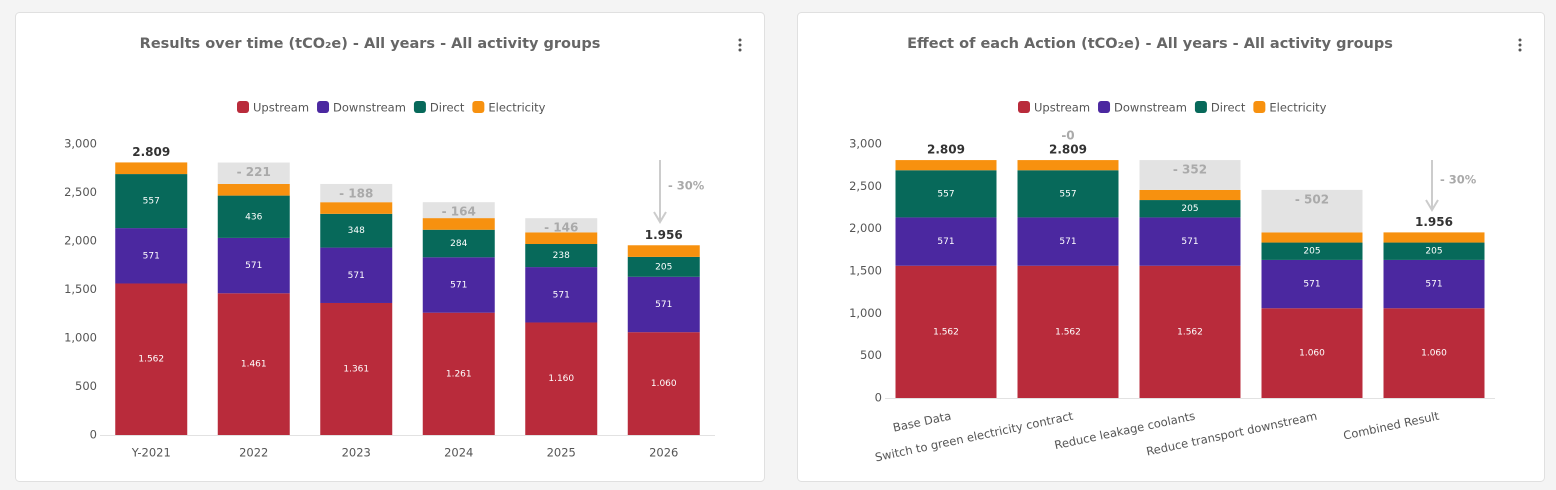 The image size is (1556, 490). I want to click on x-tick-label: 2023, so click(356, 453).